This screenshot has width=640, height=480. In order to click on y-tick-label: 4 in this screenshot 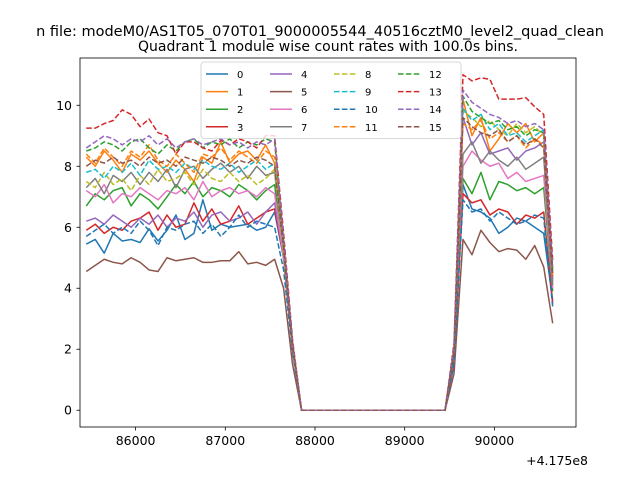, I will do `click(68, 288)`.